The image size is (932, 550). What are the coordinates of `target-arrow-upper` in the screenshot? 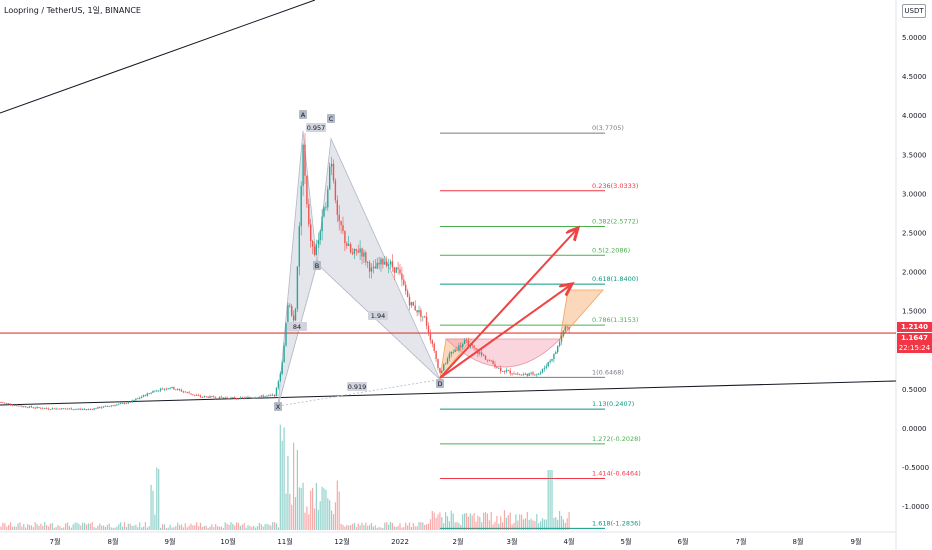 It's located at (508, 303).